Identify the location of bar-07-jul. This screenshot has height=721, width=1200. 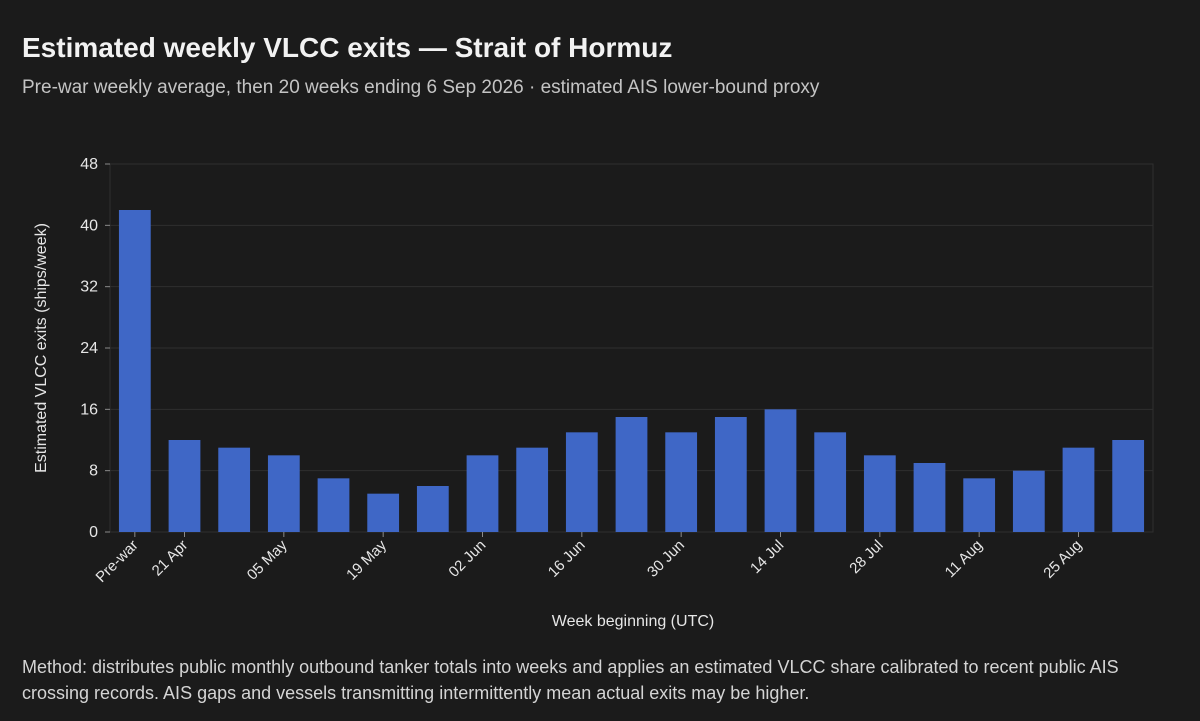
(730, 474).